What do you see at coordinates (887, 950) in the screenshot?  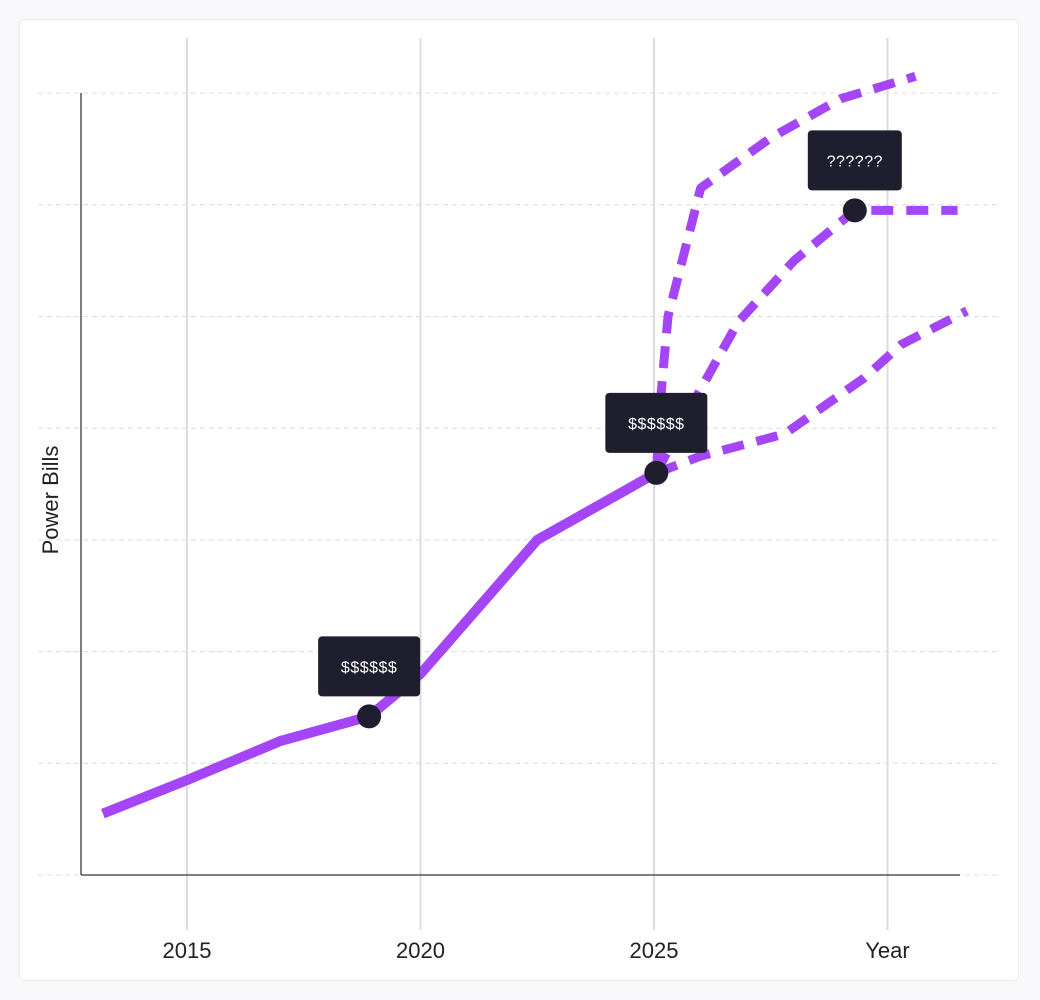 I see `x-axis-label: Year` at bounding box center [887, 950].